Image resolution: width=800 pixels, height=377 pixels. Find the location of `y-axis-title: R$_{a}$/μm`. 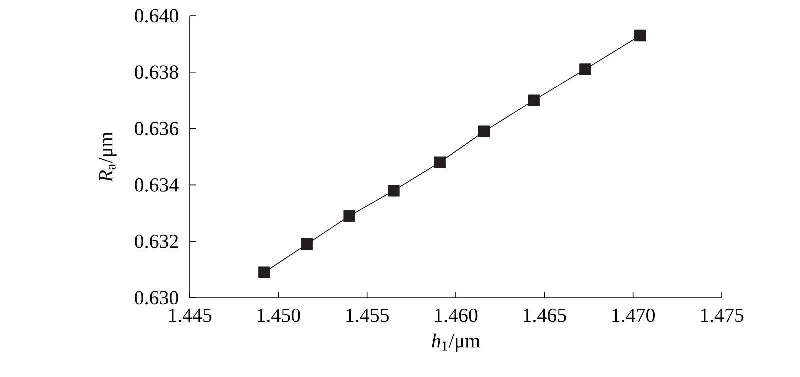

y-axis-title: R$_{a}$/μm is located at coordinates (108, 157).